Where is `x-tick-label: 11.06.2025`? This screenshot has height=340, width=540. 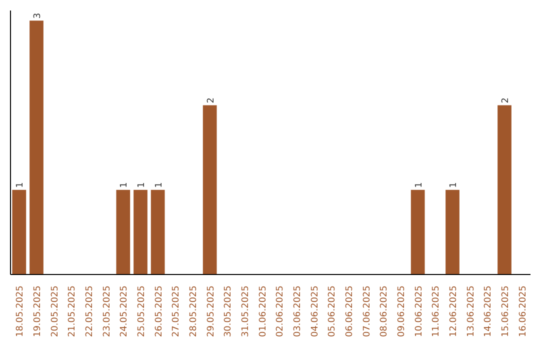
x-tick-label: 11.06.2025 is located at coordinates (437, 312).